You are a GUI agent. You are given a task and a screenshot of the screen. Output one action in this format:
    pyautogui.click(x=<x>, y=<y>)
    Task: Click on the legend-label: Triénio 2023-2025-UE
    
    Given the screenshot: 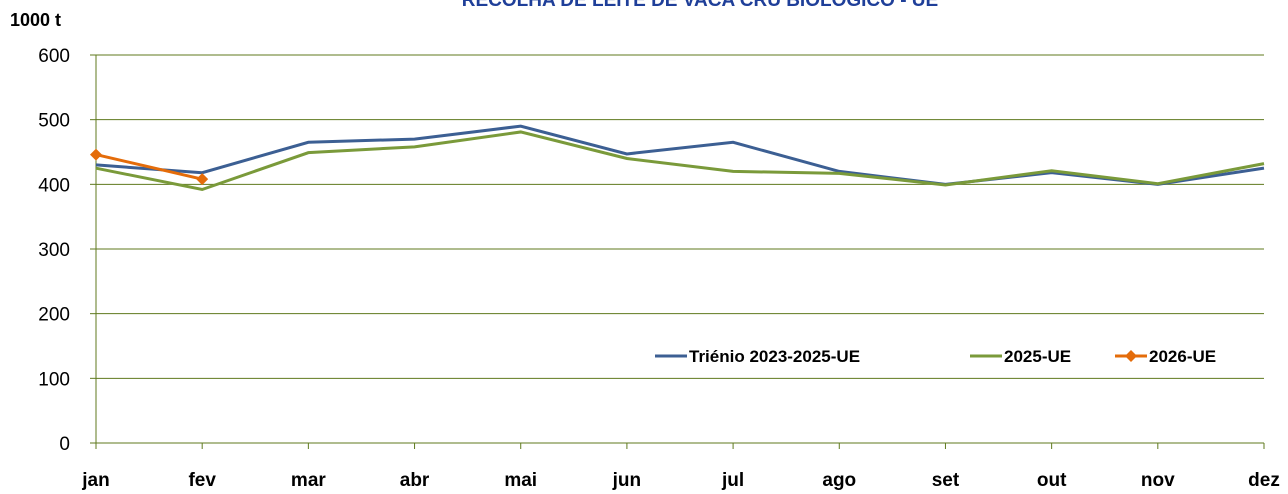 What is the action you would take?
    pyautogui.click(x=774, y=356)
    